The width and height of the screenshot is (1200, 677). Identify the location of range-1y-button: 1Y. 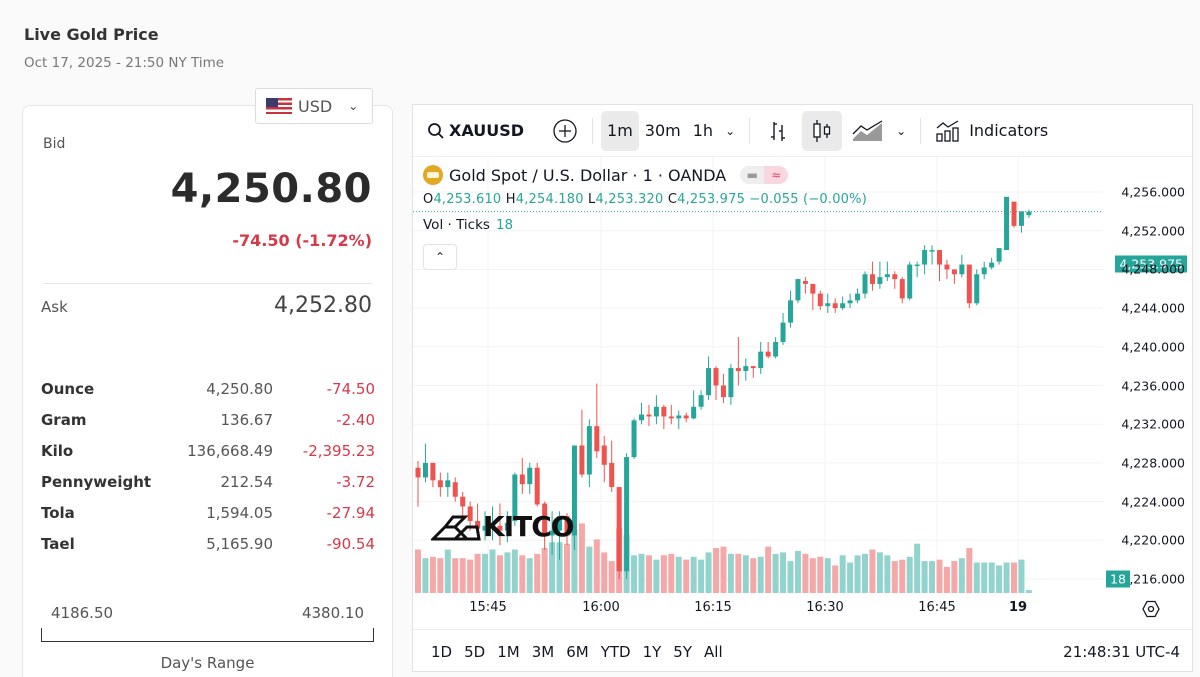
(652, 651).